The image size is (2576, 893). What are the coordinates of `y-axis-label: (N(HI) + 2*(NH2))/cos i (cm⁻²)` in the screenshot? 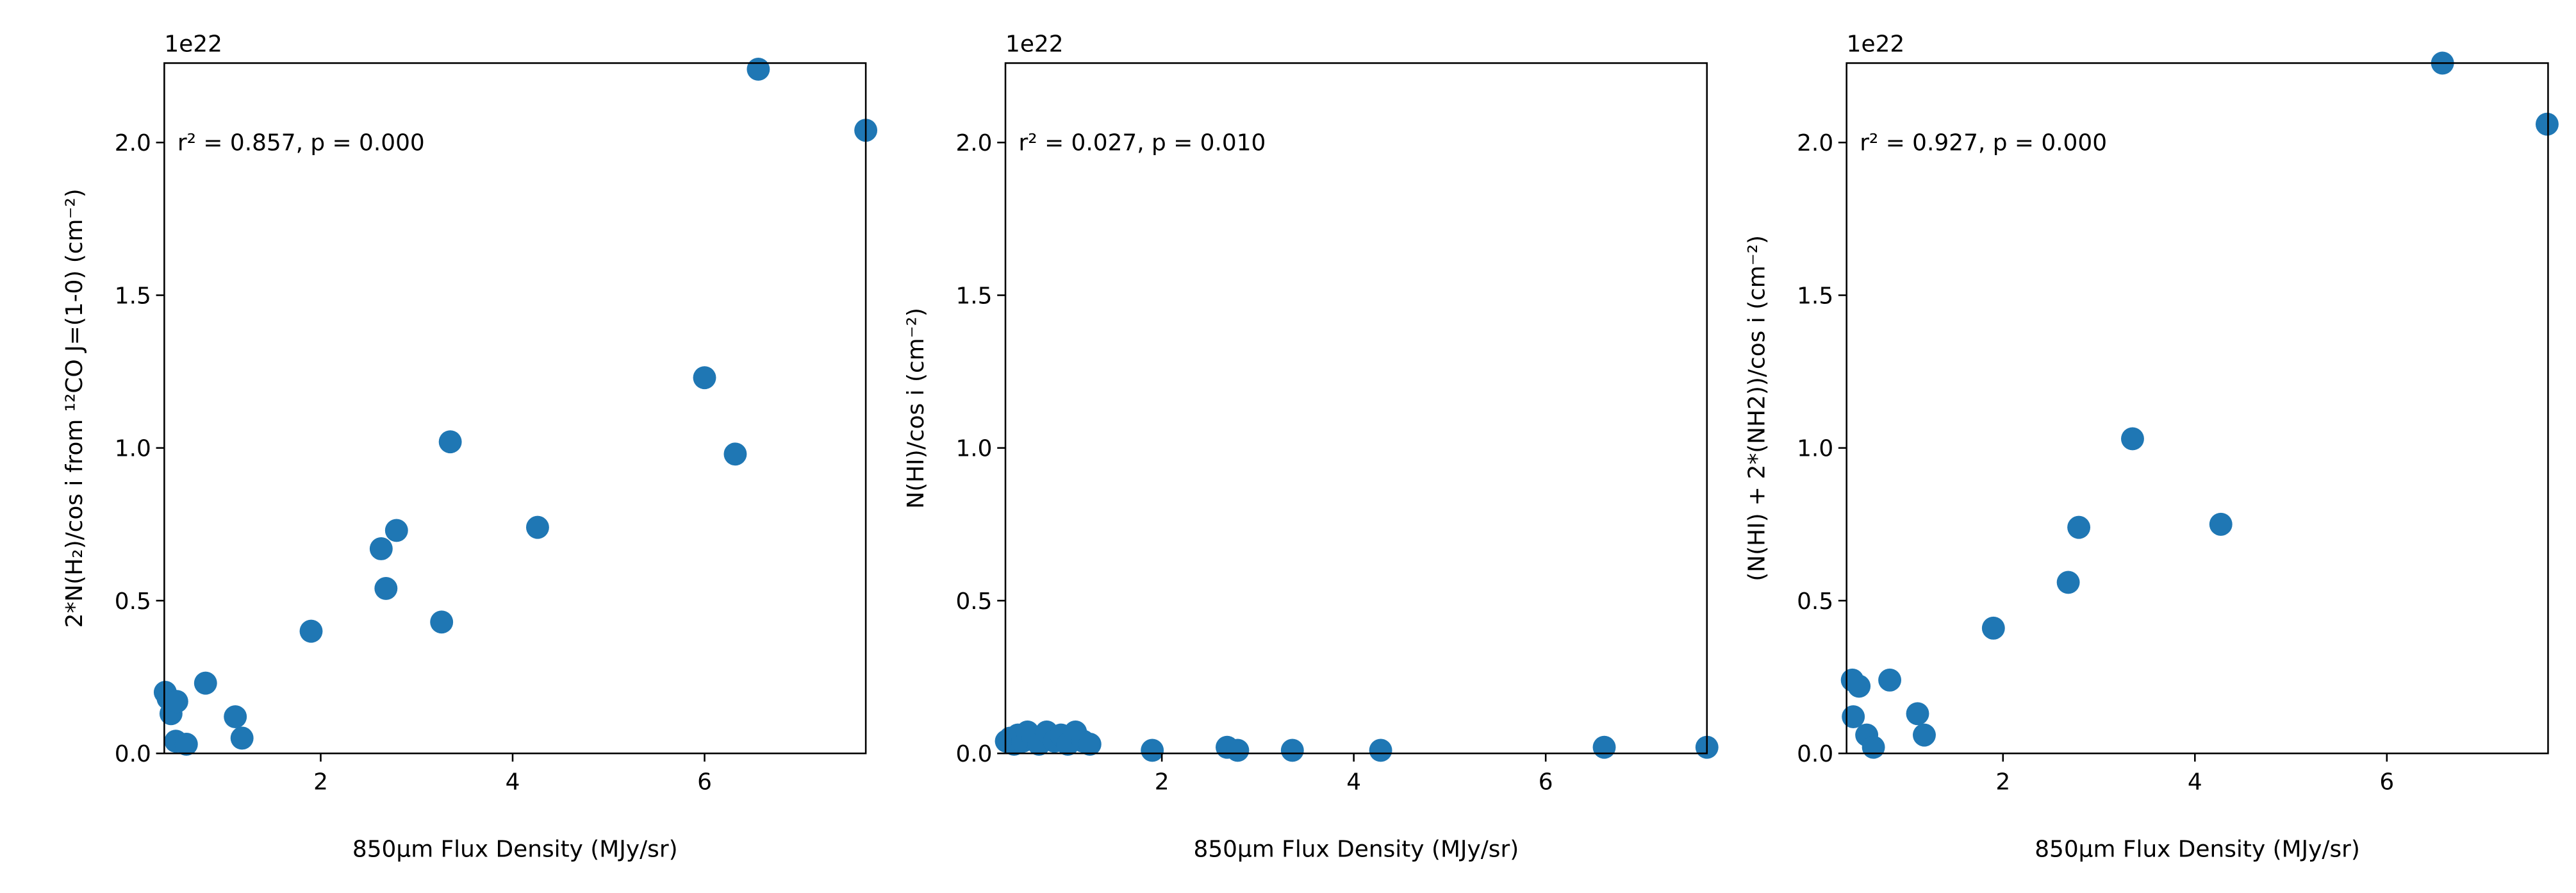 It's located at (1757, 408).